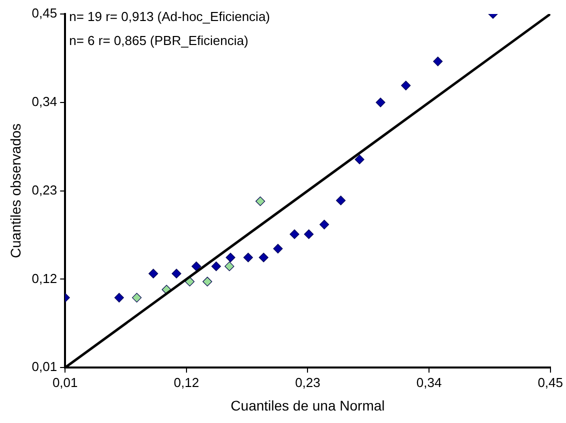 Image resolution: width=566 pixels, height=423 pixels. What do you see at coordinates (551, 382) in the screenshot?
I see `x-tick-label: 0,45` at bounding box center [551, 382].